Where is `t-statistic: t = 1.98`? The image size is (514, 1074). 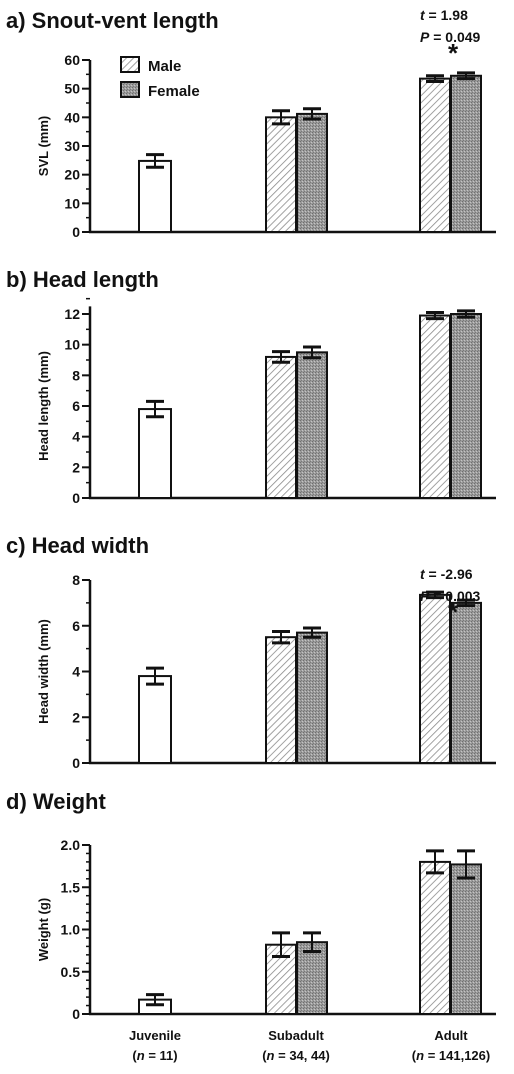
t-statistic: t = 1.98 is located at coordinates (444, 15).